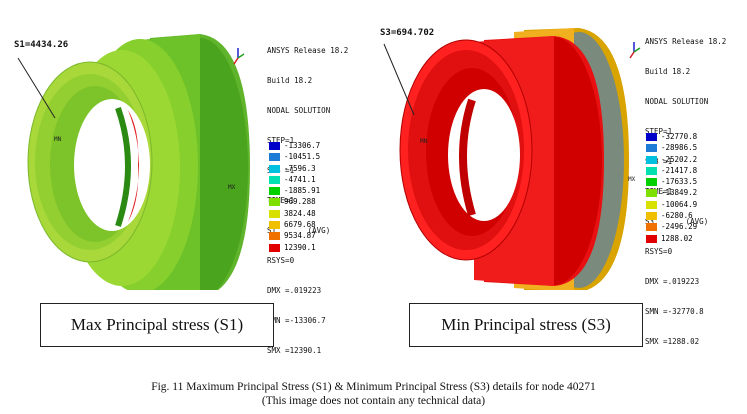  What do you see at coordinates (677, 238) in the screenshot?
I see `legend-value: 1288.02` at bounding box center [677, 238].